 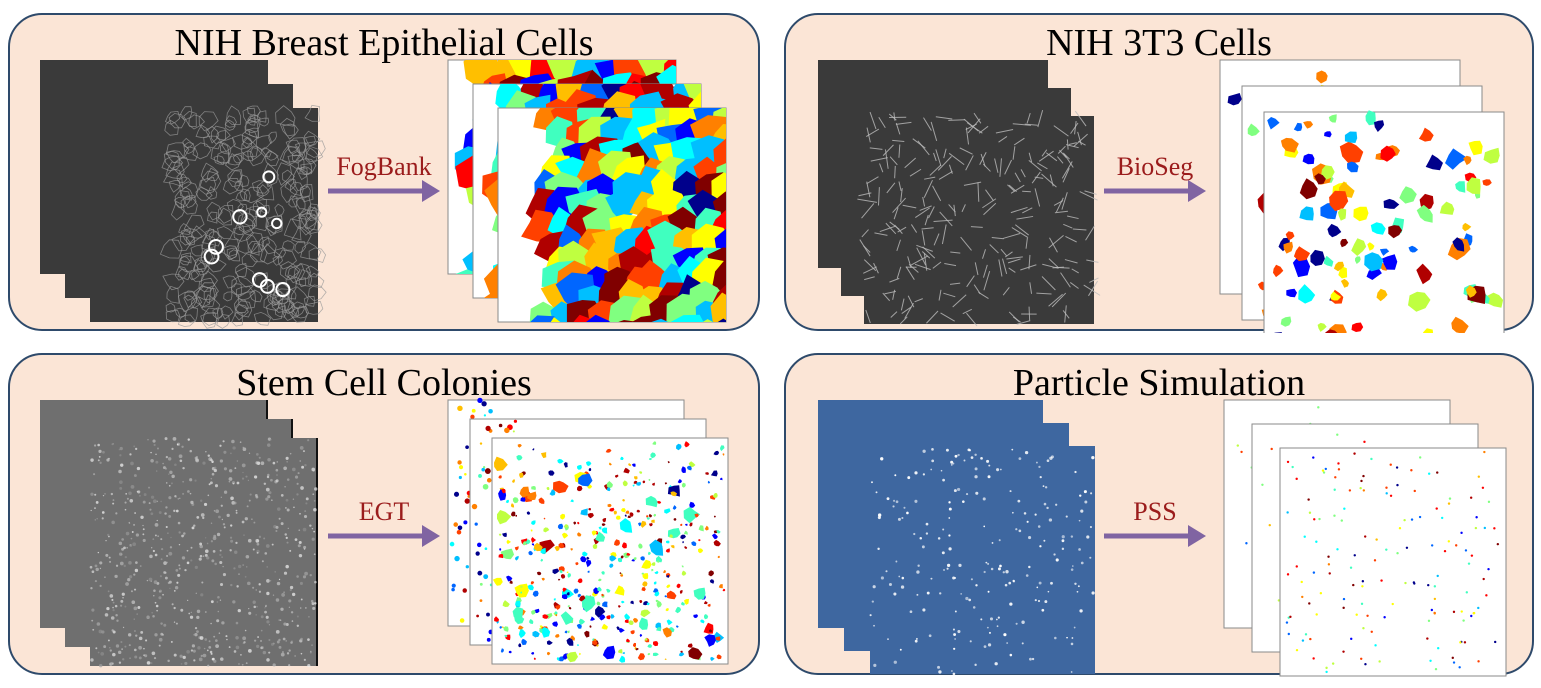 I want to click on panel-title: Stem Cell Colonies, so click(x=384, y=383).